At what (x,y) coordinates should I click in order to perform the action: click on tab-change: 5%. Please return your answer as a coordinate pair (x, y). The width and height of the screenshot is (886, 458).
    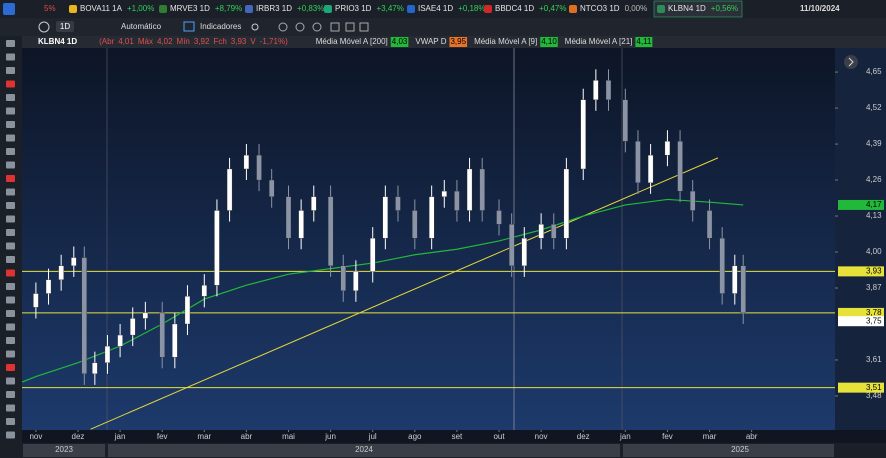
    Looking at the image, I should click on (50, 8).